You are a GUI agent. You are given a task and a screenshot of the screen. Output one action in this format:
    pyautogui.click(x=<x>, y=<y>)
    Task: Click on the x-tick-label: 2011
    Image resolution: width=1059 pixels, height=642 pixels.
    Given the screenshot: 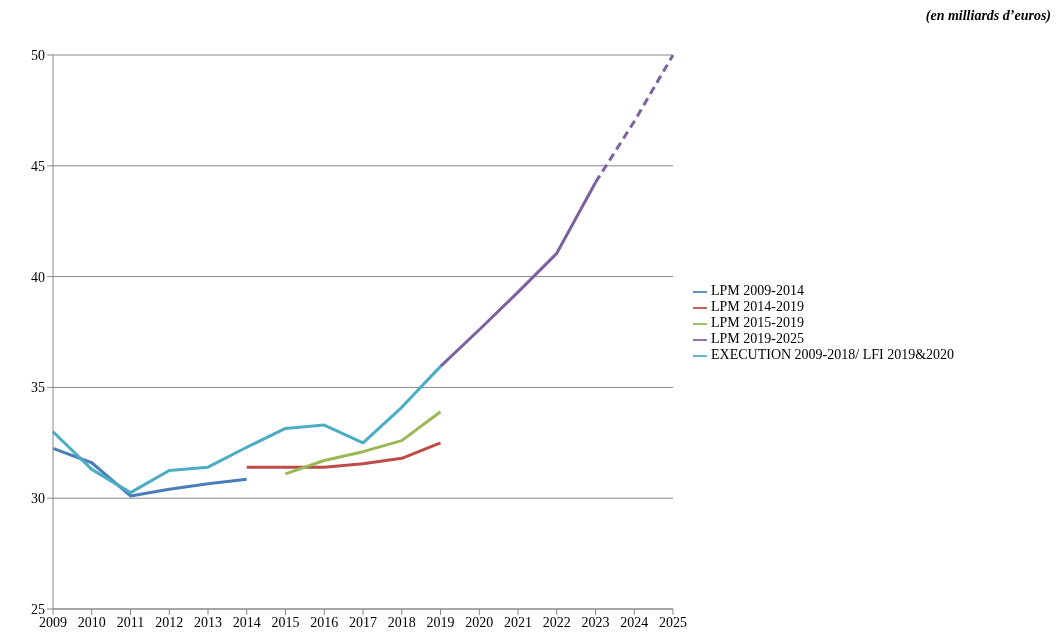 What is the action you would take?
    pyautogui.click(x=130, y=622)
    